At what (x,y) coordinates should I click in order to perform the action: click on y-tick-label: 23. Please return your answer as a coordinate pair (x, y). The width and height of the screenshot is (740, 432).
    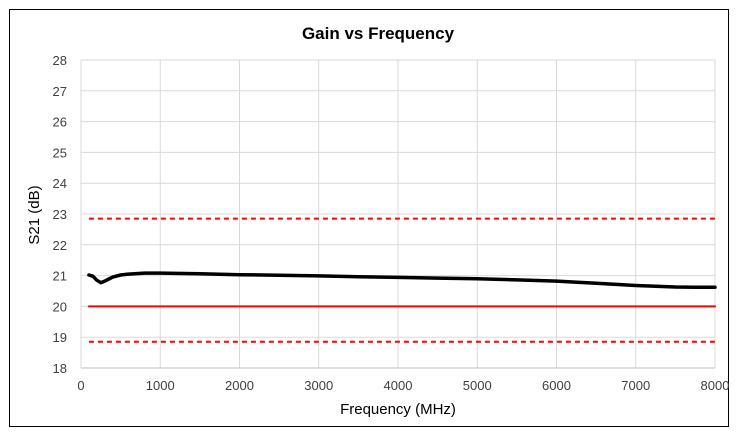
    Looking at the image, I should click on (60, 214).